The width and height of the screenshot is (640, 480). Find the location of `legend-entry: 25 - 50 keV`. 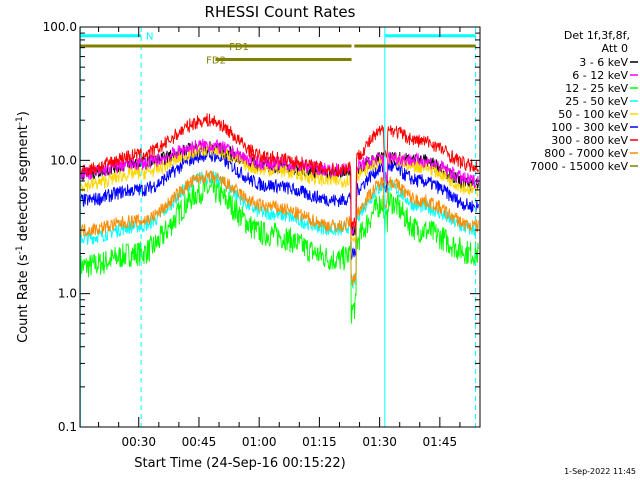

legend-entry: 25 - 50 keV is located at coordinates (596, 101).